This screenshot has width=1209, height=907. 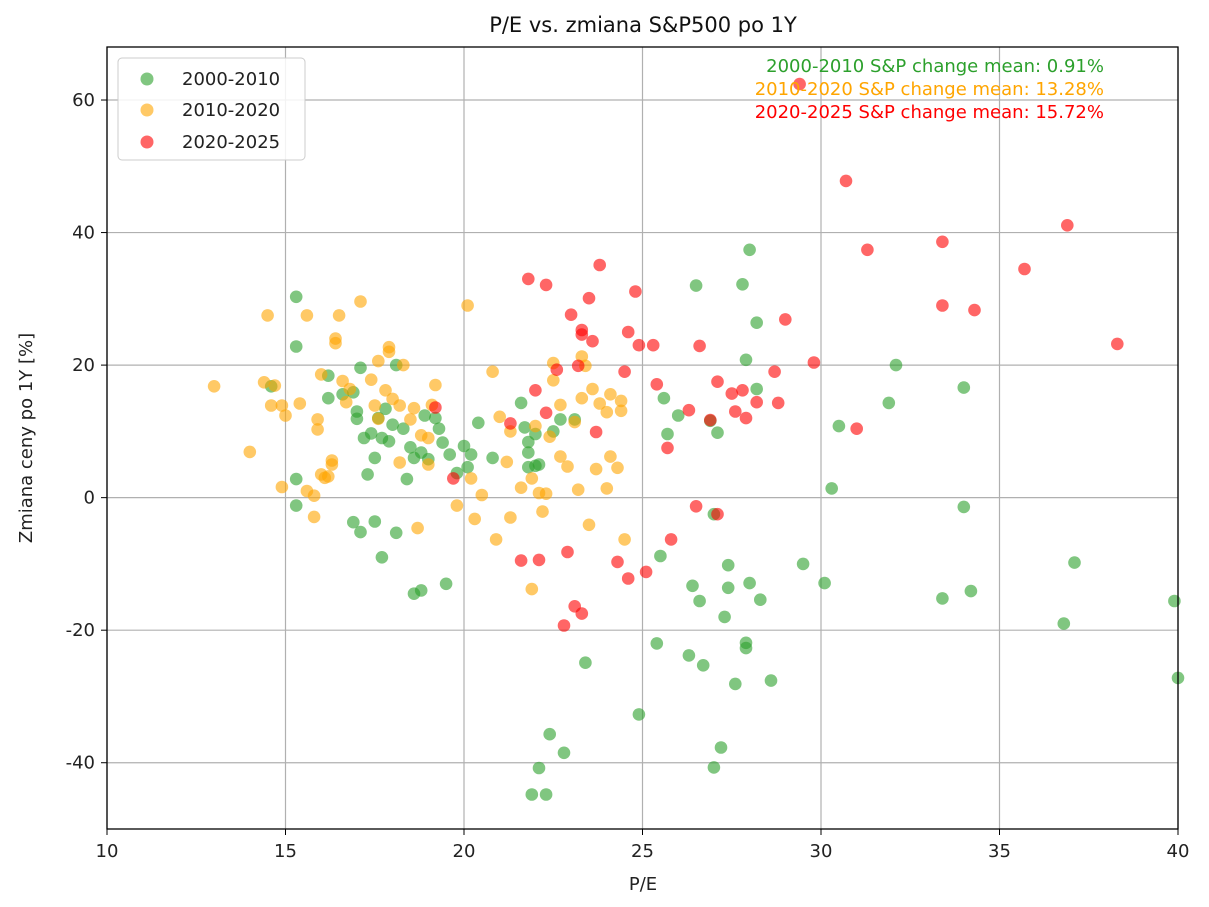 What do you see at coordinates (285, 851) in the screenshot?
I see `x-tick-label: 15` at bounding box center [285, 851].